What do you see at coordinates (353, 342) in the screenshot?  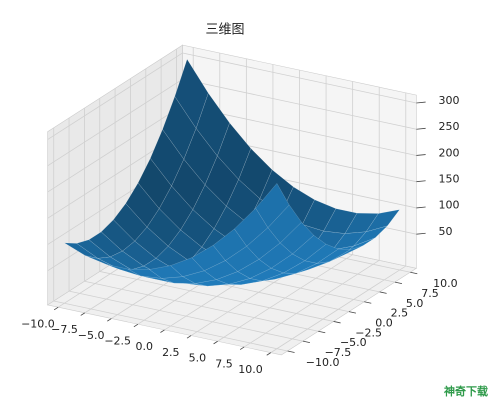 I see `y-tick-label: −5.0` at bounding box center [353, 342].